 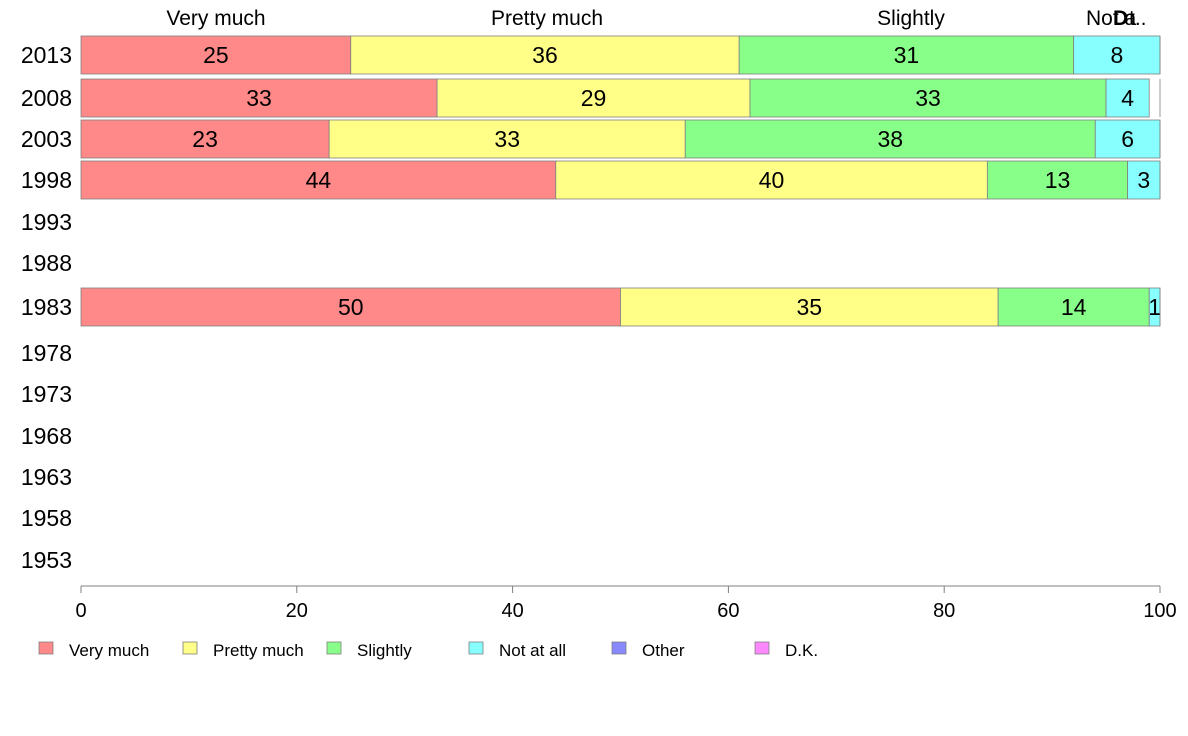 I want to click on x-tick-label: 40, so click(x=512, y=611).